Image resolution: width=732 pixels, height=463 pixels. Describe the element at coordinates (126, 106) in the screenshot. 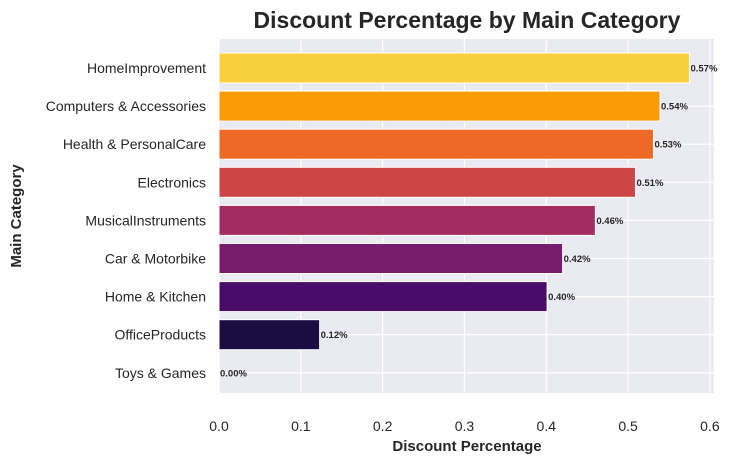

I see `y-tick-label: Computers & Accessories` at that location.